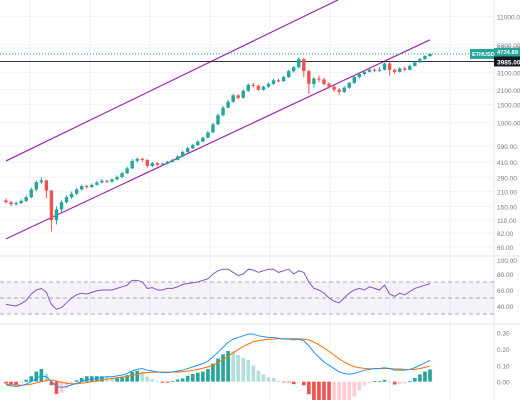 The width and height of the screenshot is (520, 405). I want to click on macd-tick-label: 0.30, so click(503, 334).